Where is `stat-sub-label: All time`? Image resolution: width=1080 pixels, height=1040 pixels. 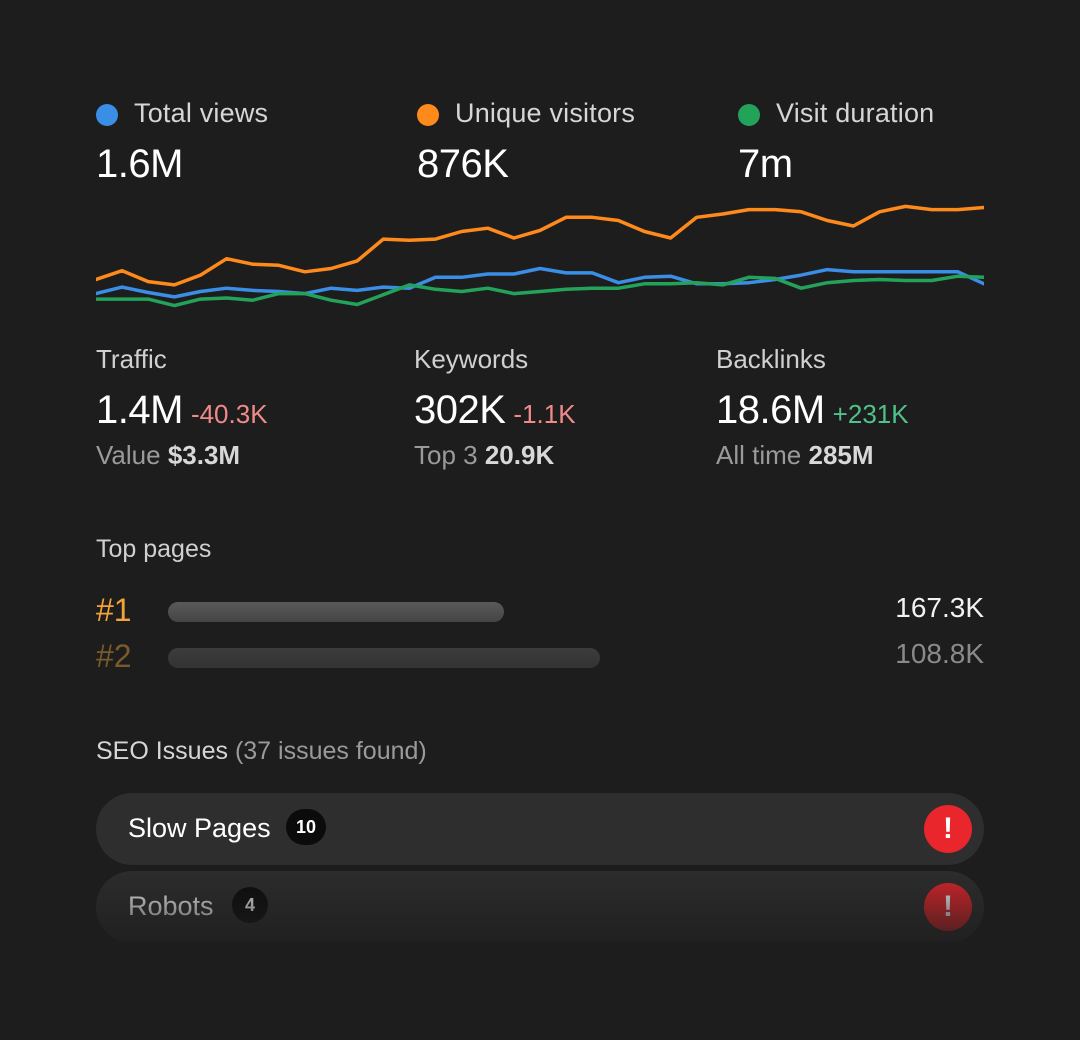
stat-sub-label: All time is located at coordinates (759, 455).